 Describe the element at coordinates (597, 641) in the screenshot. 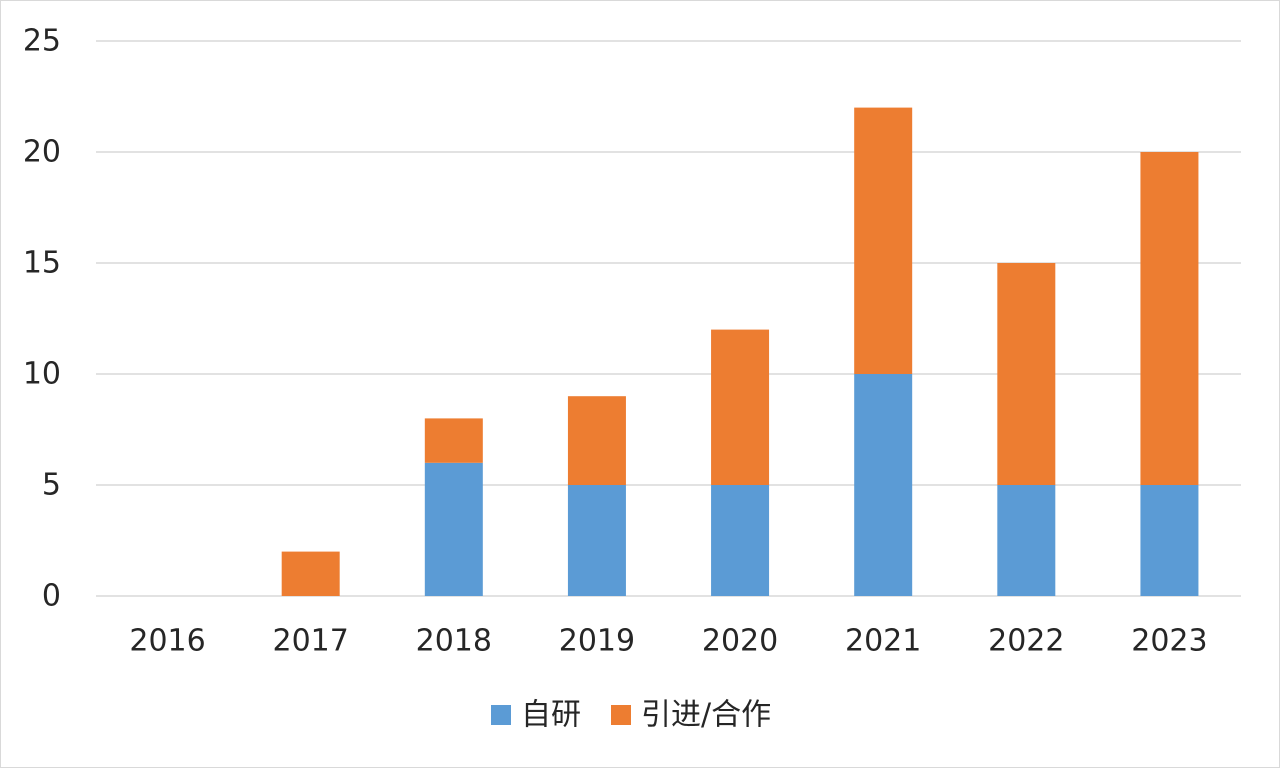

I see `x-tick-label: 2019` at that location.